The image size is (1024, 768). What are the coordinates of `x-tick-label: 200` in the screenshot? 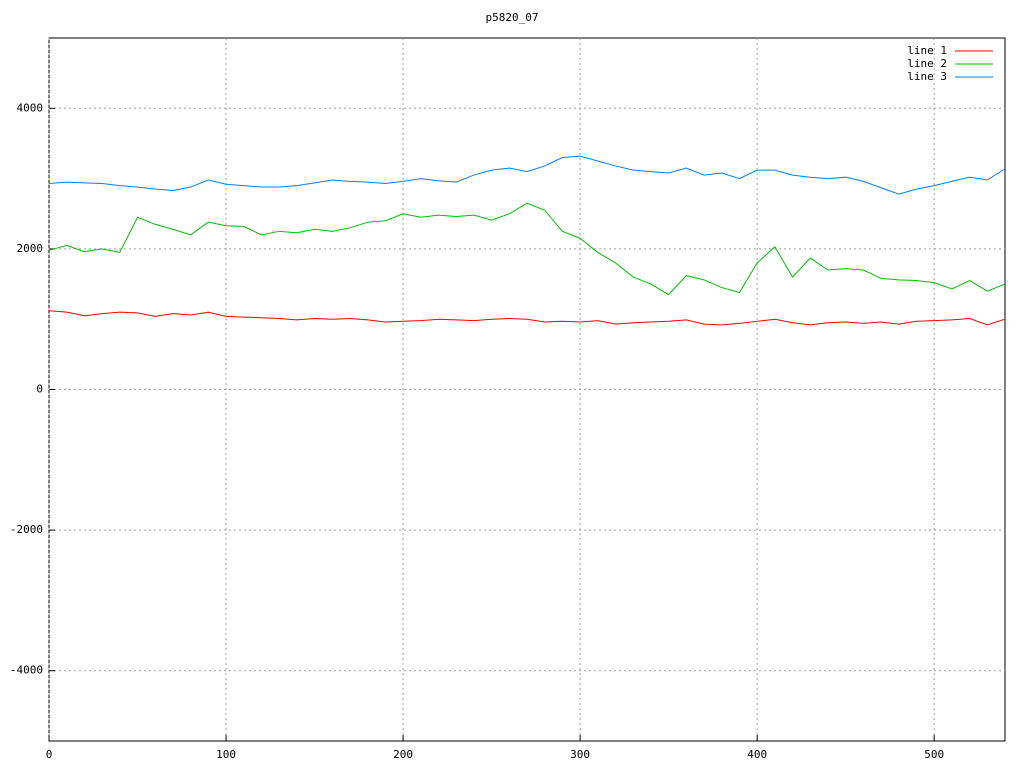 It's located at (403, 754).